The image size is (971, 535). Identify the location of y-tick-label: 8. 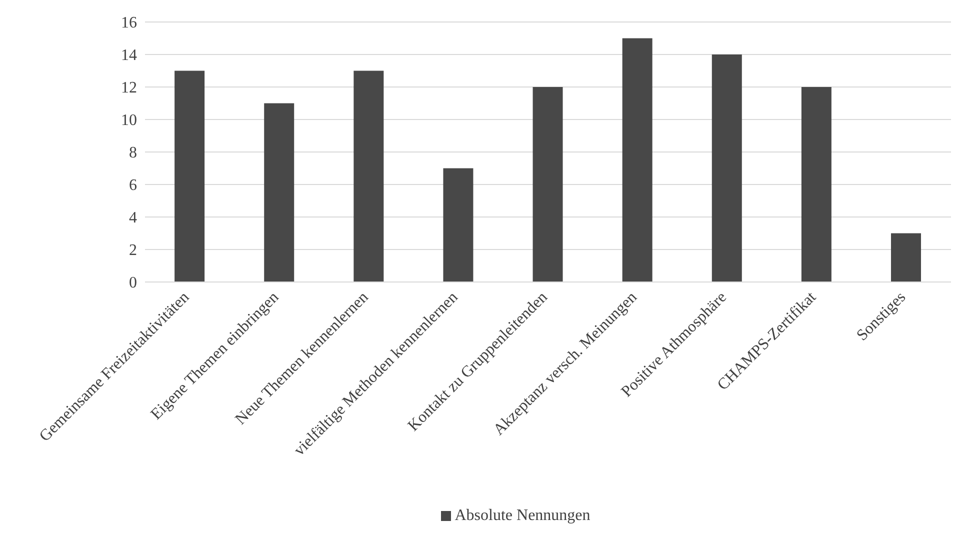
(133, 153).